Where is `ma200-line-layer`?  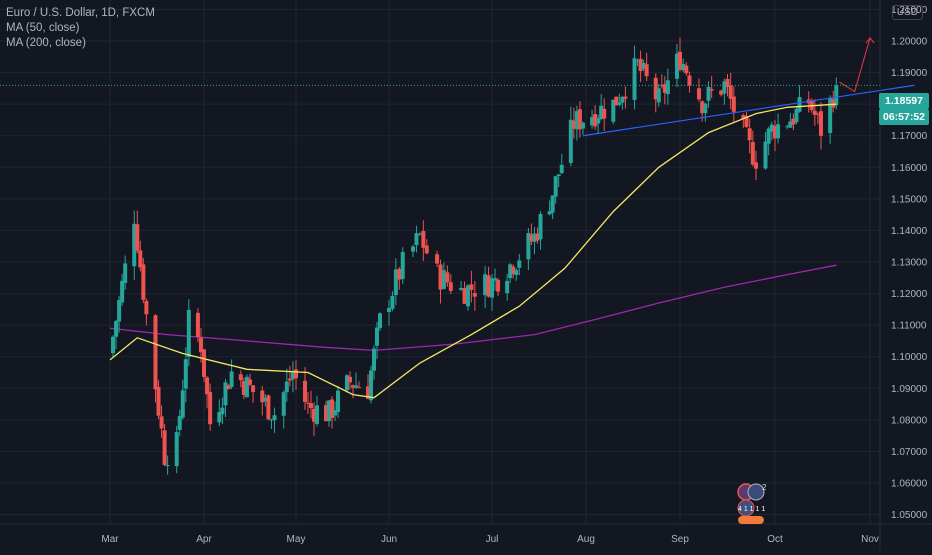 ma200-line-layer is located at coordinates (473, 308).